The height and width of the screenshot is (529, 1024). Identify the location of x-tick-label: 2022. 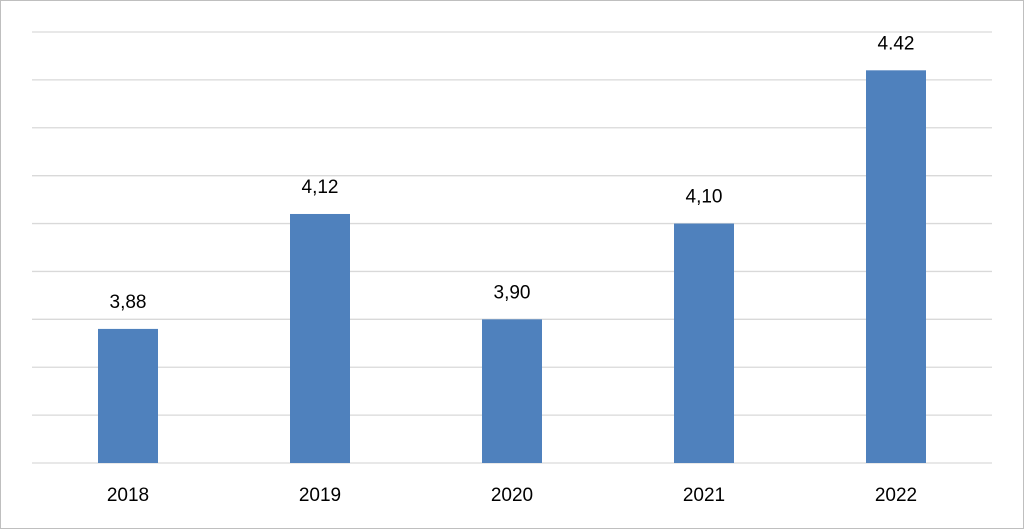
(896, 495).